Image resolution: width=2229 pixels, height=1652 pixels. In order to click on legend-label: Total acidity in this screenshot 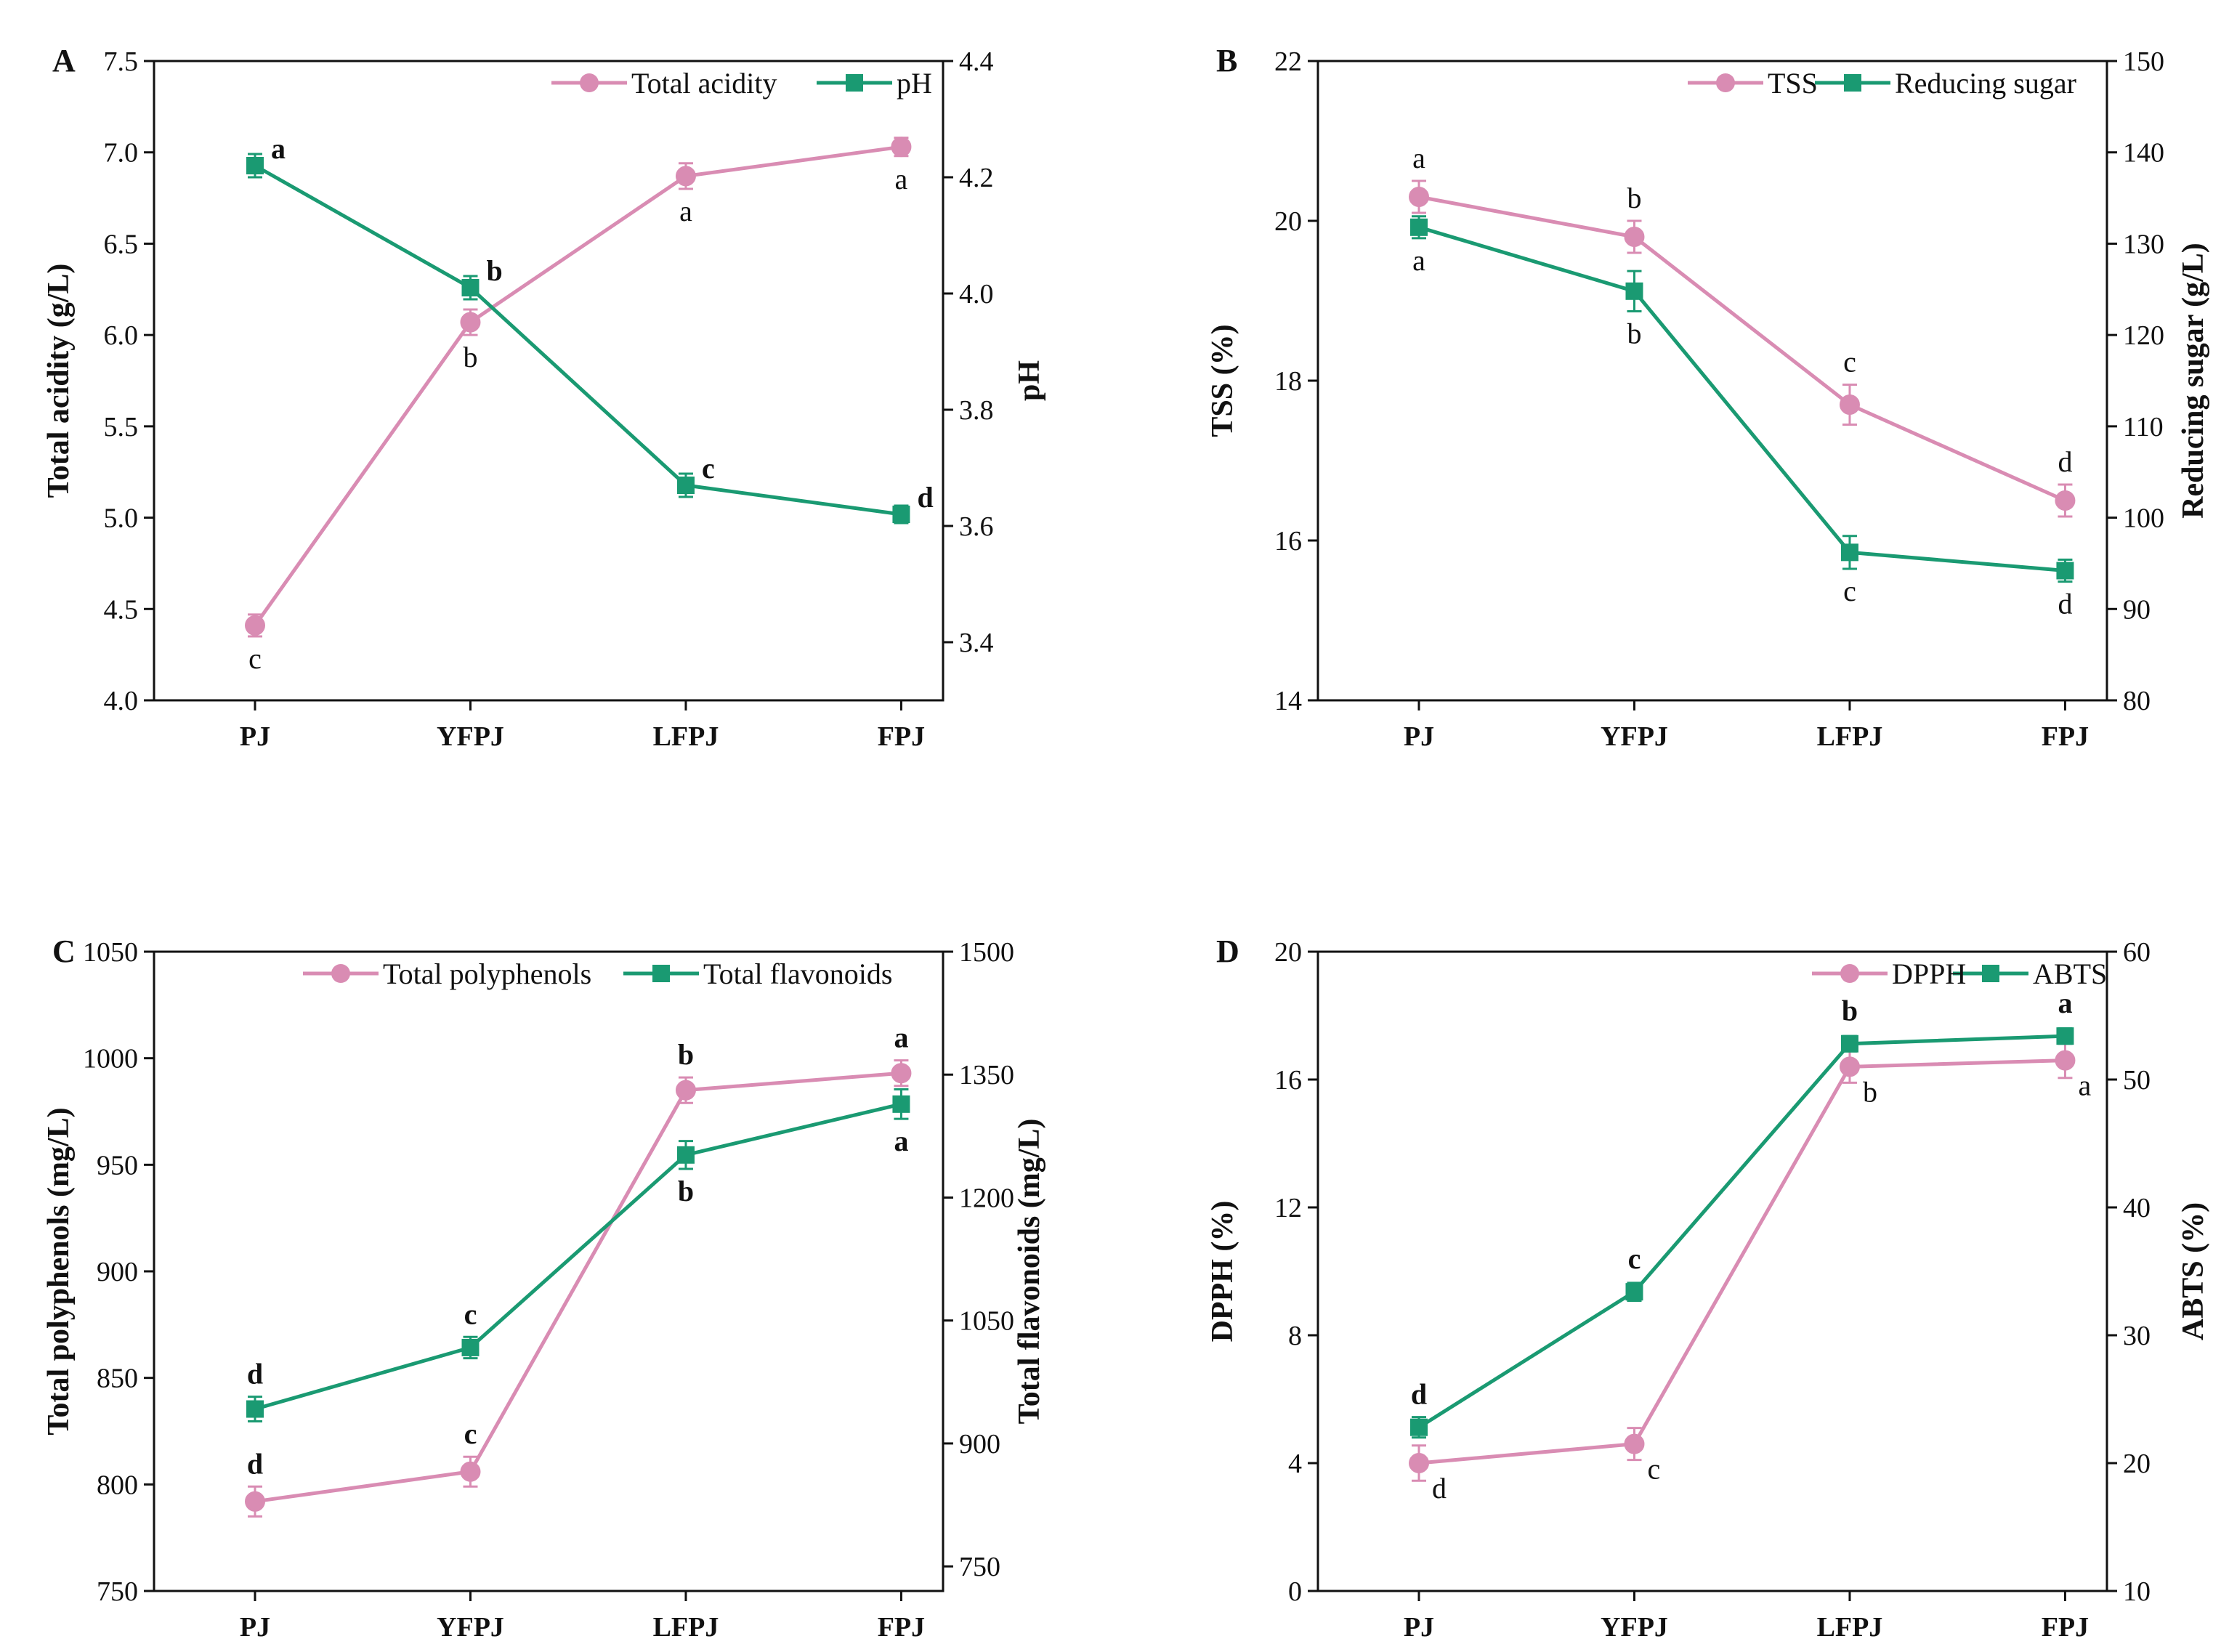, I will do `click(704, 83)`.